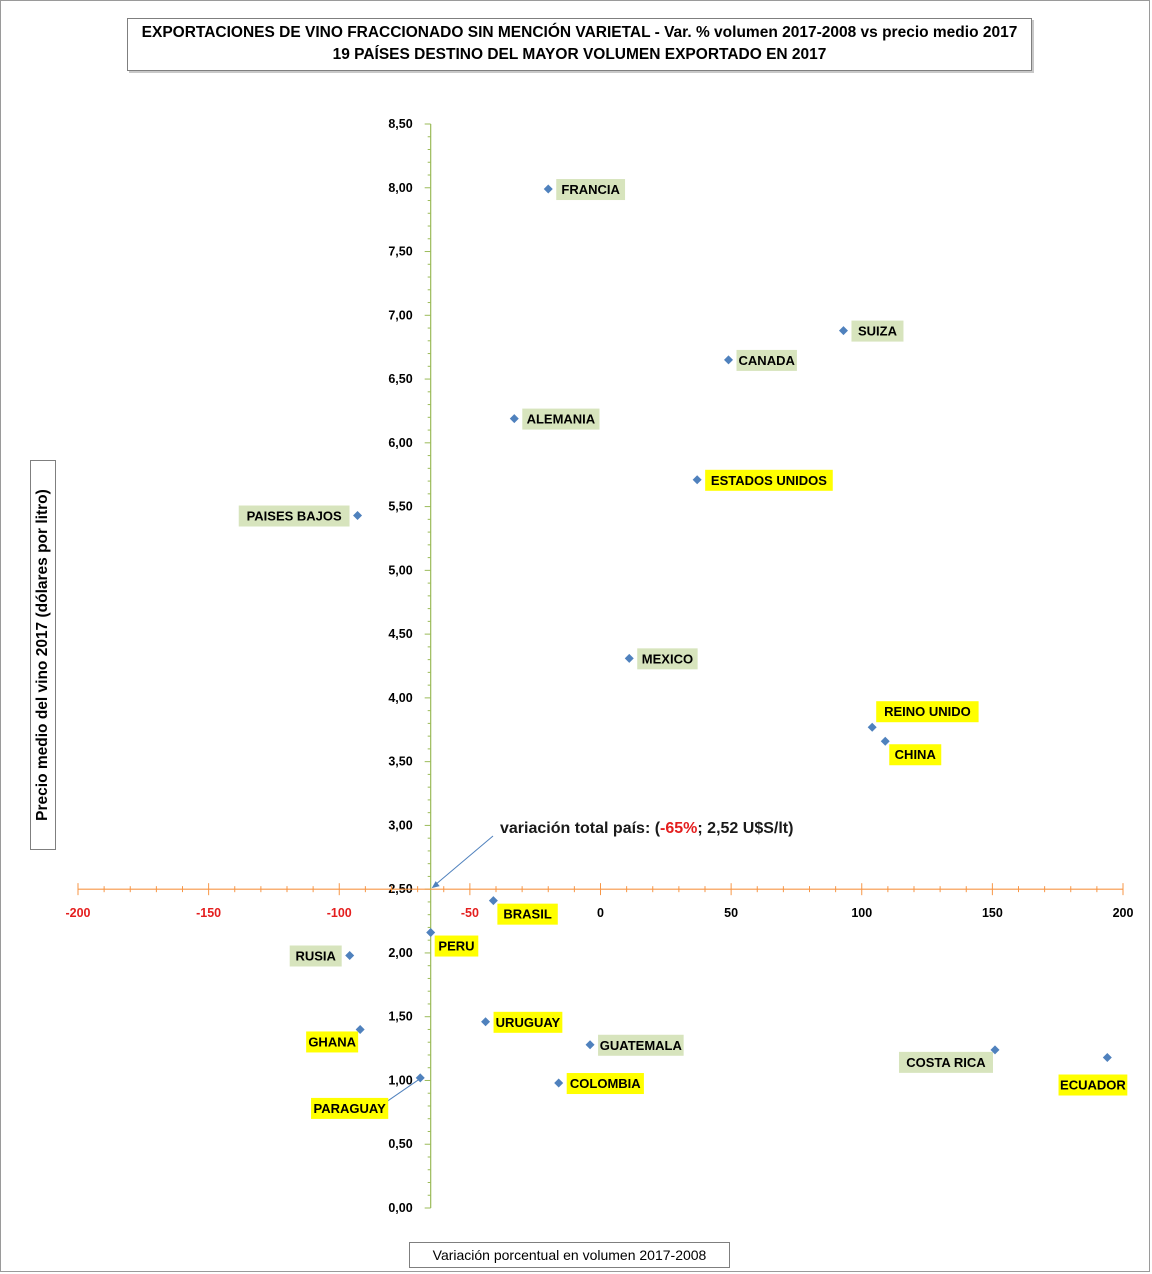  Describe the element at coordinates (400, 124) in the screenshot. I see `y-tick-label: 8,50` at that location.